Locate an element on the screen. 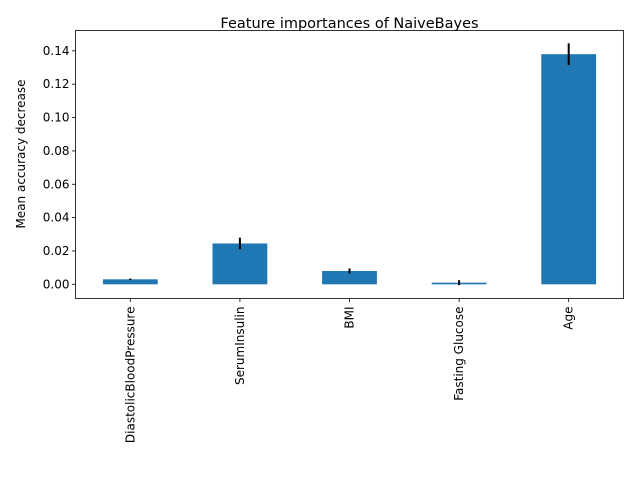 The image size is (640, 480). y-tick-label: 0.14 is located at coordinates (56, 51).